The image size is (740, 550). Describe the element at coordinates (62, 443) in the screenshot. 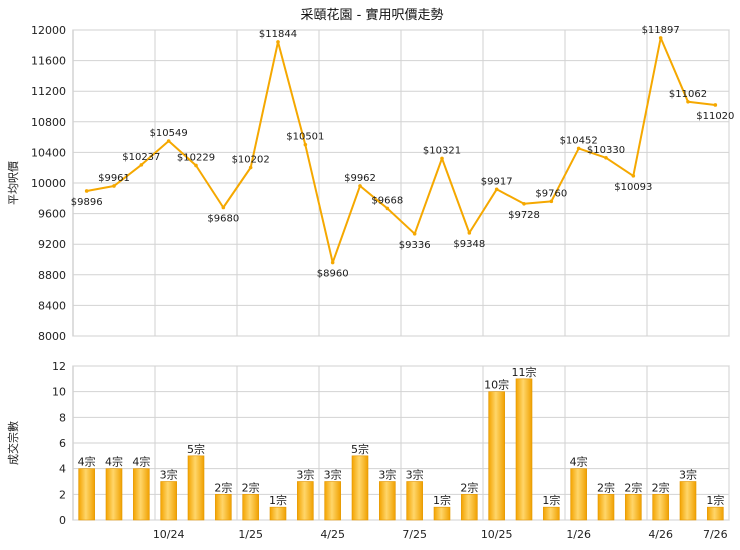

I see `volume-y-tick-label: 6` at that location.